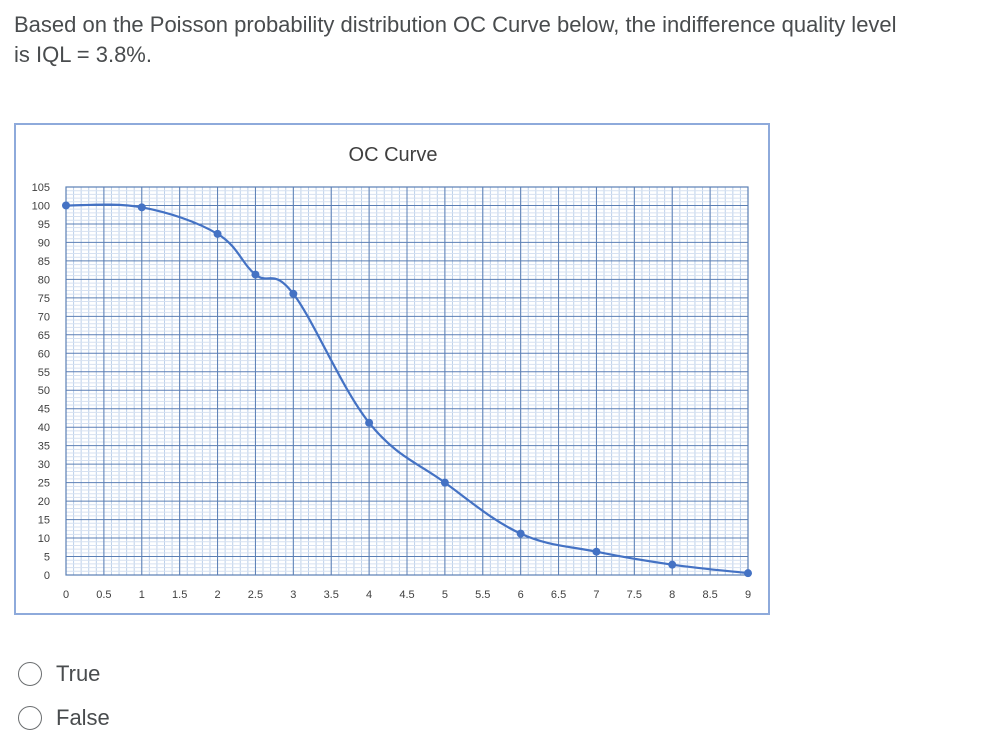 This screenshot has width=999, height=755. Describe the element at coordinates (44, 299) in the screenshot. I see `y-tick-label: 75` at that location.